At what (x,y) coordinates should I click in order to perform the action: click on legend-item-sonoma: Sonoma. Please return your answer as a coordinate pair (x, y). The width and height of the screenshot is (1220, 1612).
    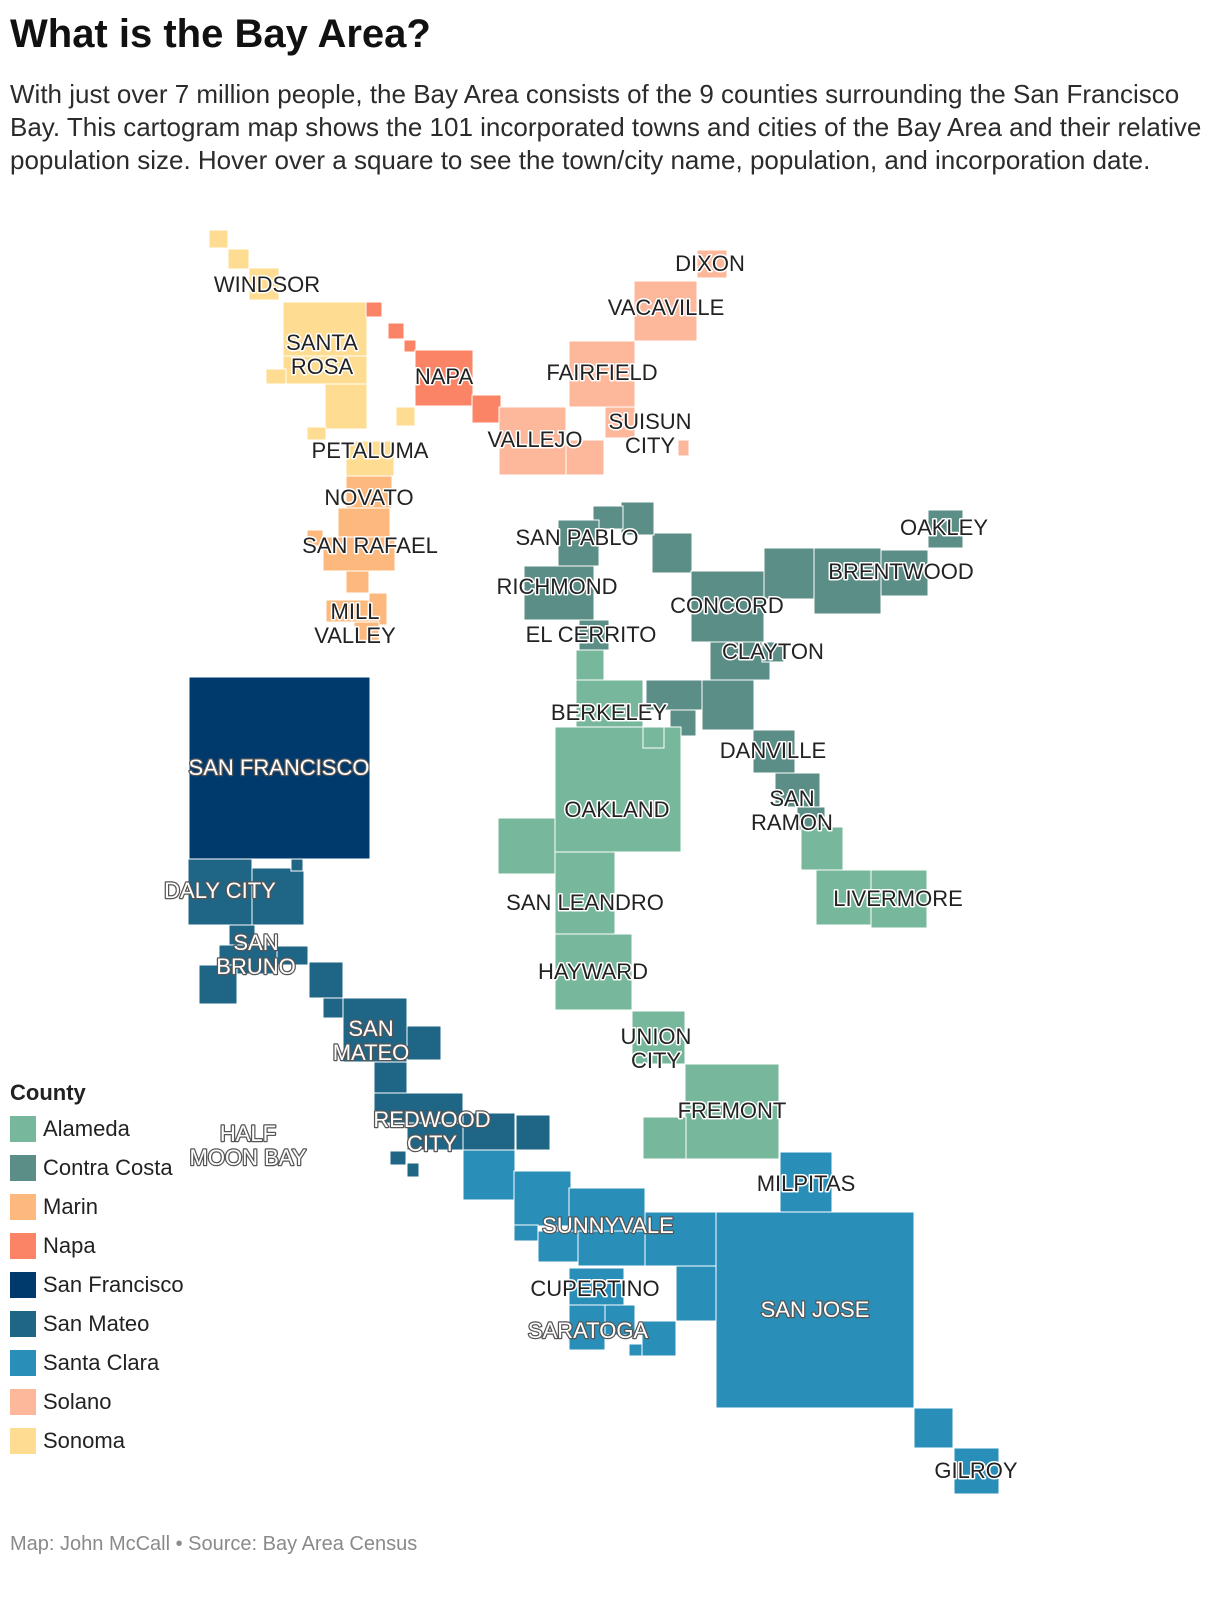
    Looking at the image, I should click on (100, 1441).